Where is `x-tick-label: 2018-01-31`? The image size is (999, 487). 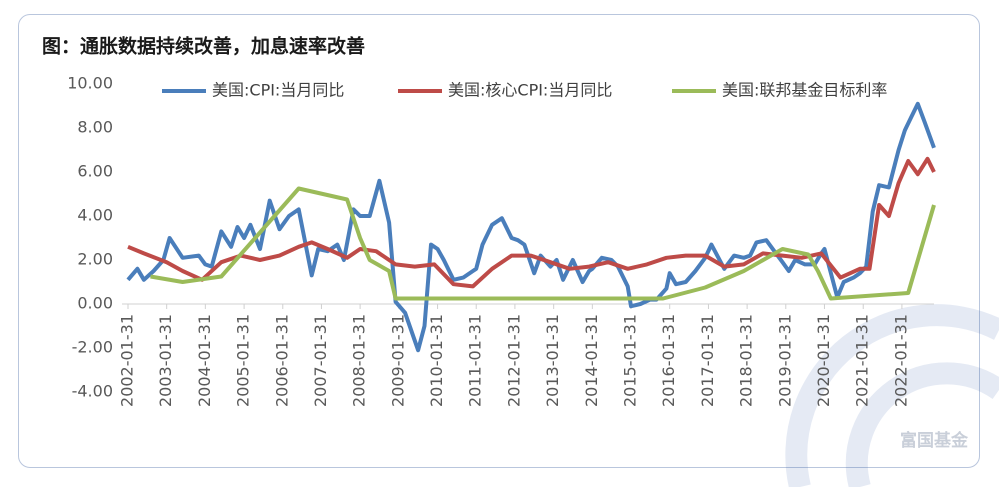
x-tick-label: 2018-01-31 is located at coordinates (746, 360).